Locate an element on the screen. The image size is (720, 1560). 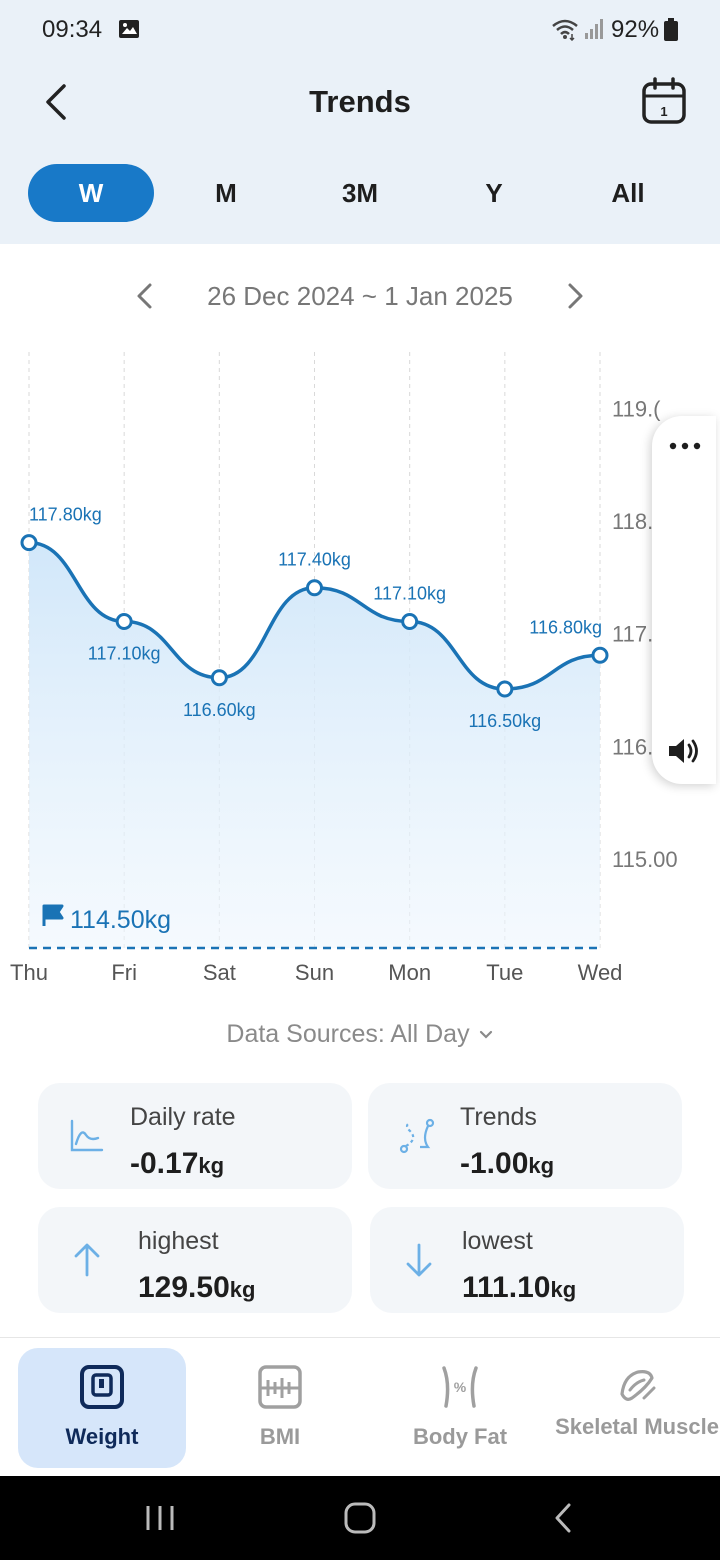
trend-path-icon is located at coordinates (417, 1136).